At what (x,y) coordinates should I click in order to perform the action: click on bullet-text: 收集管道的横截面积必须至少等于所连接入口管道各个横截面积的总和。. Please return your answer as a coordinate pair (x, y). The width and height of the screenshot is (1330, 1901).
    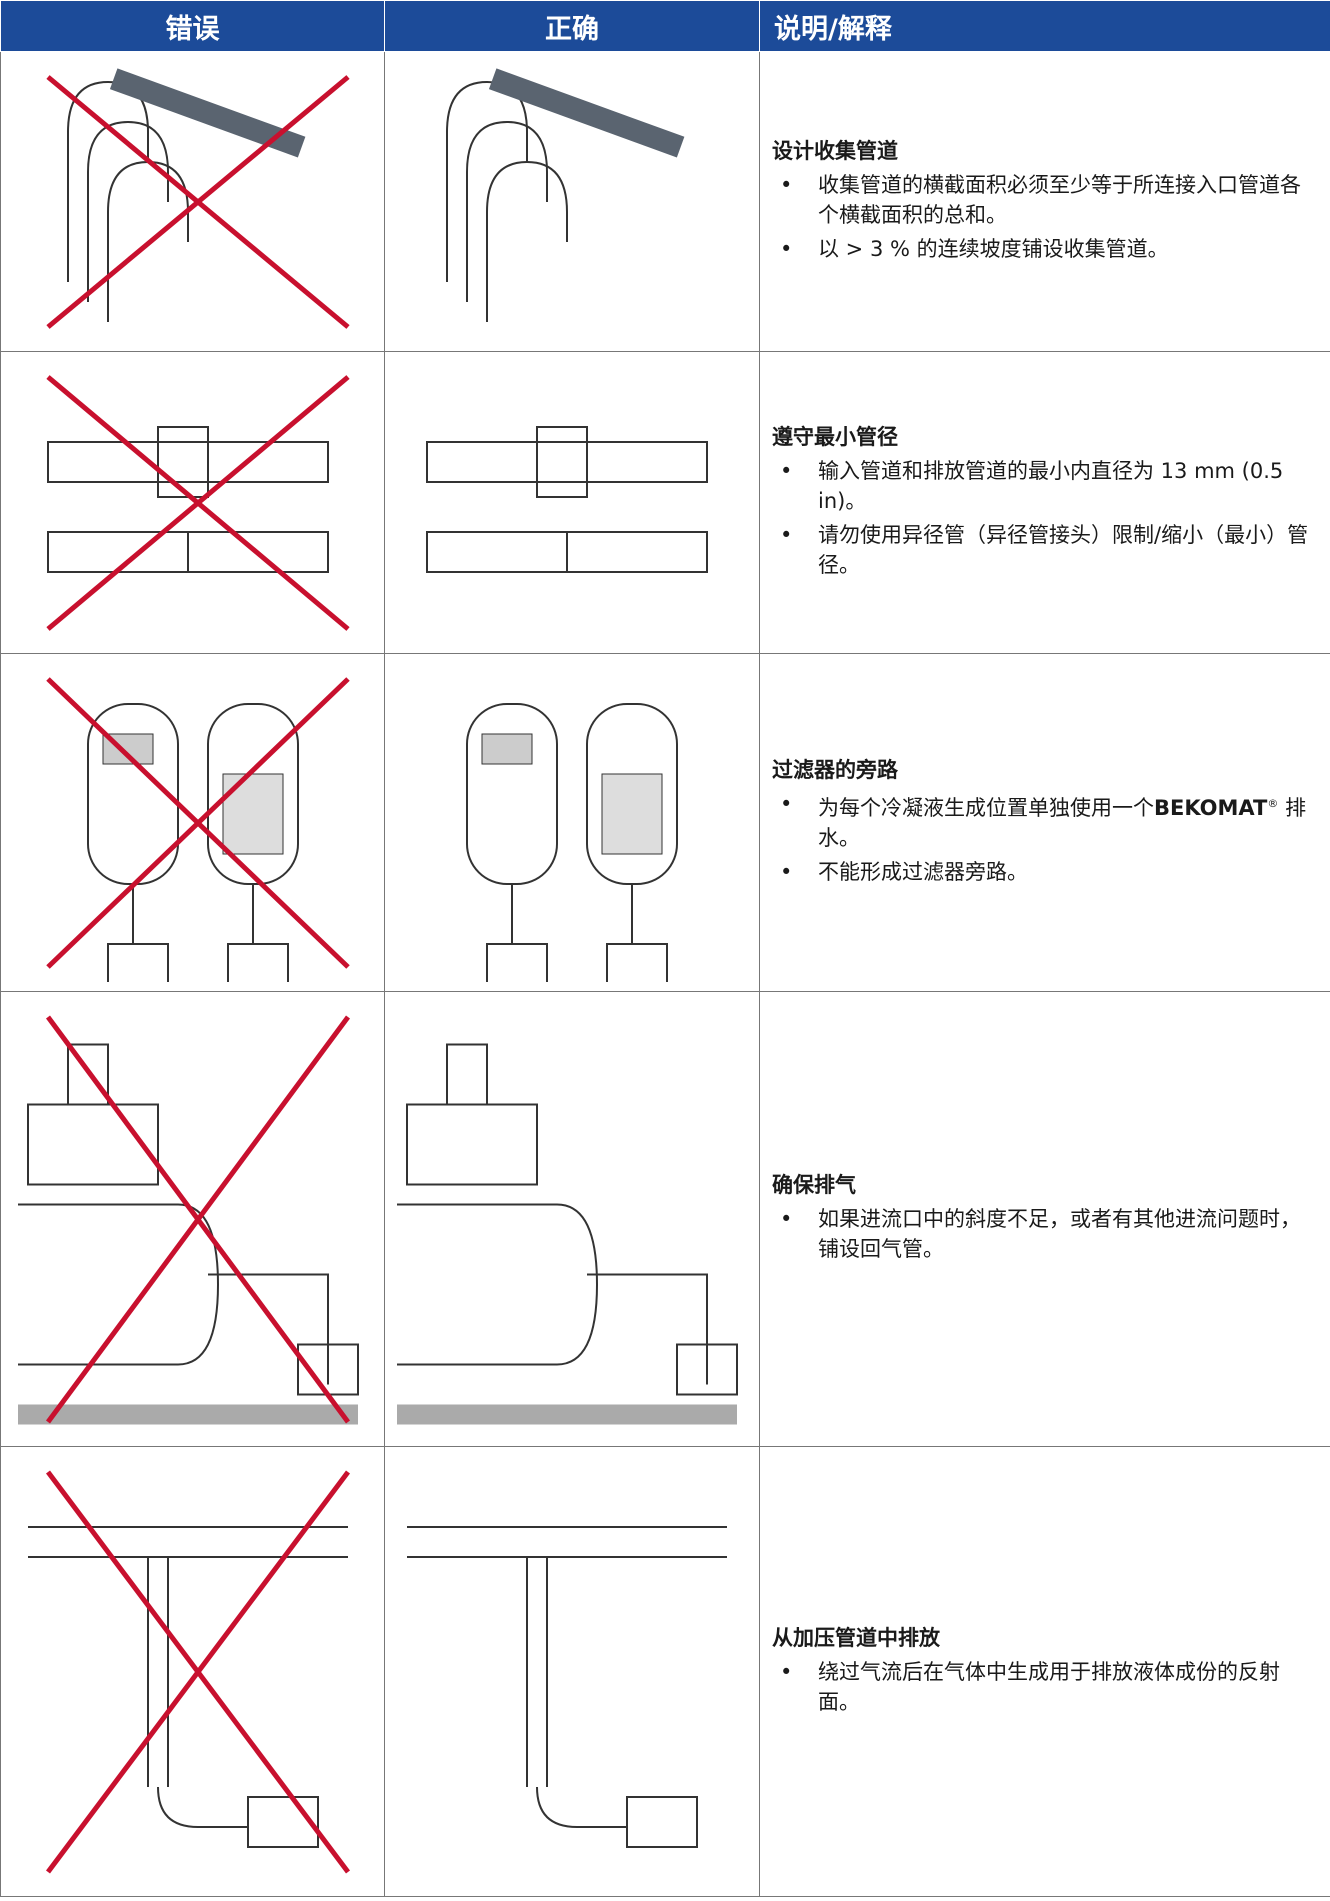
    Looking at the image, I should click on (1059, 199).